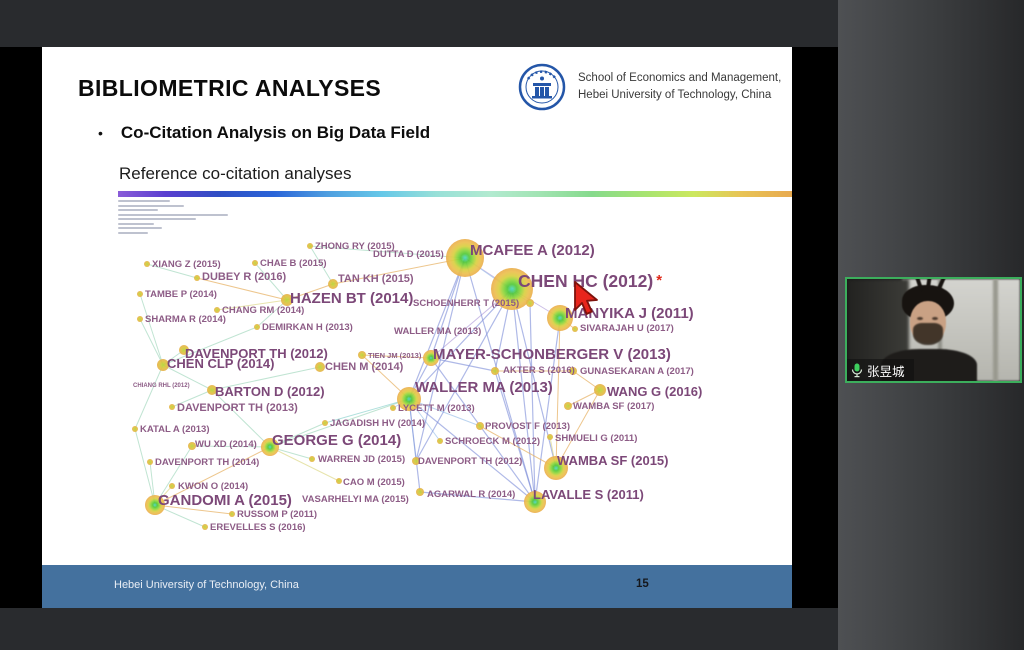 The image size is (1024, 650). I want to click on network-label: SHMUELI G (2011), so click(596, 438).